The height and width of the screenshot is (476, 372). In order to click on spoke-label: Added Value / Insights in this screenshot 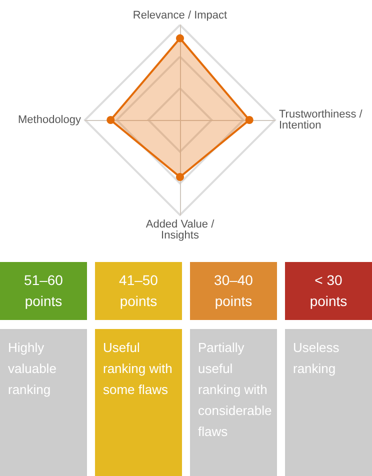, I will do `click(181, 230)`.